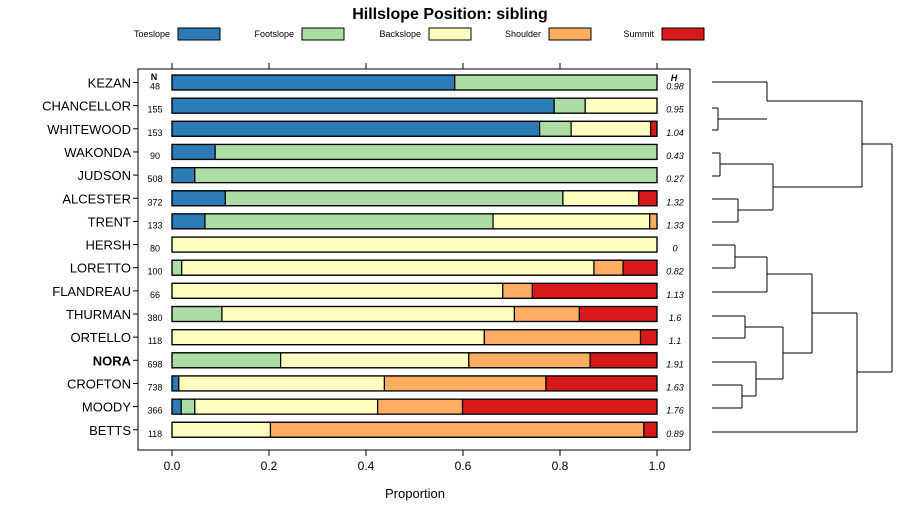 The height and width of the screenshot is (520, 900). What do you see at coordinates (675, 295) in the screenshot?
I see `h-value: 1.13` at bounding box center [675, 295].